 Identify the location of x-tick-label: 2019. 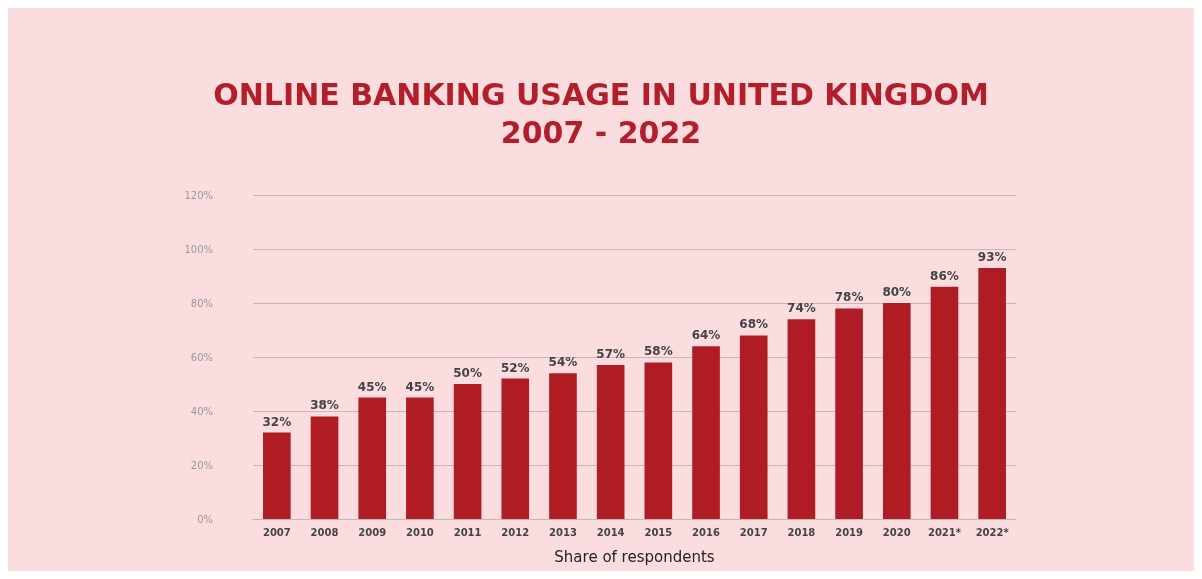
(849, 532).